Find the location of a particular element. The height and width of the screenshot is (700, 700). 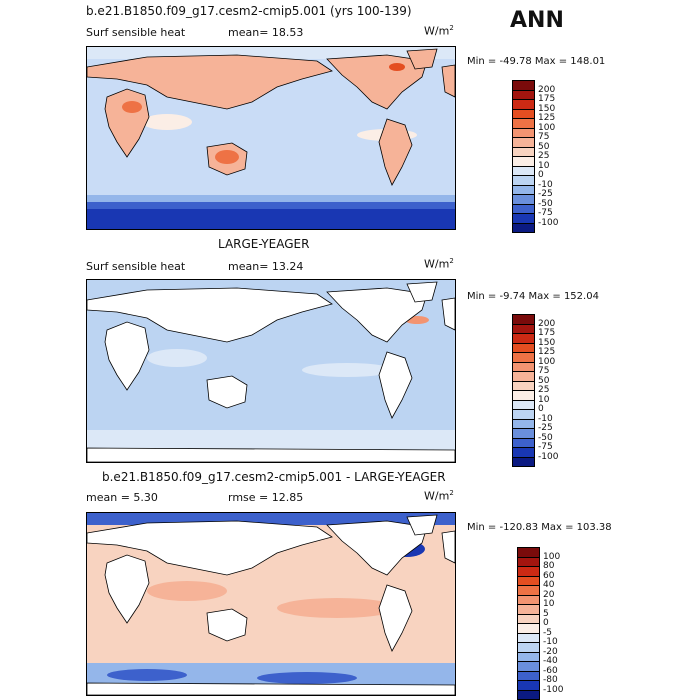

colorbar-label: 80 is located at coordinates (549, 566).